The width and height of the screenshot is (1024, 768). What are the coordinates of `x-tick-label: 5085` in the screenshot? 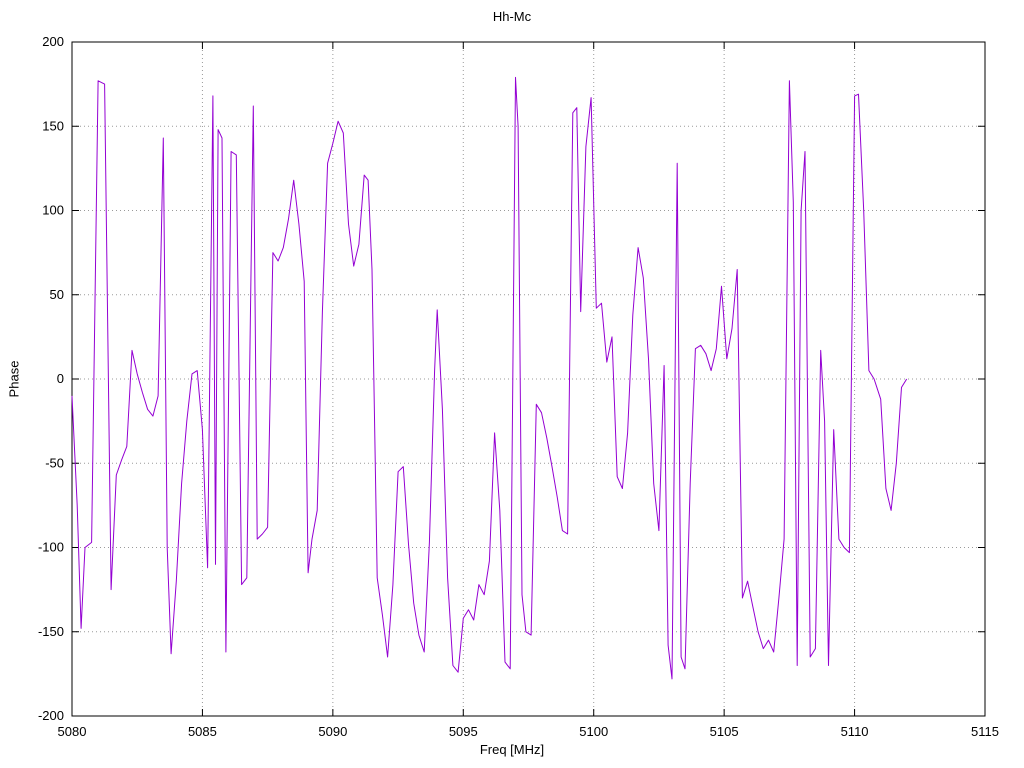 It's located at (202, 731).